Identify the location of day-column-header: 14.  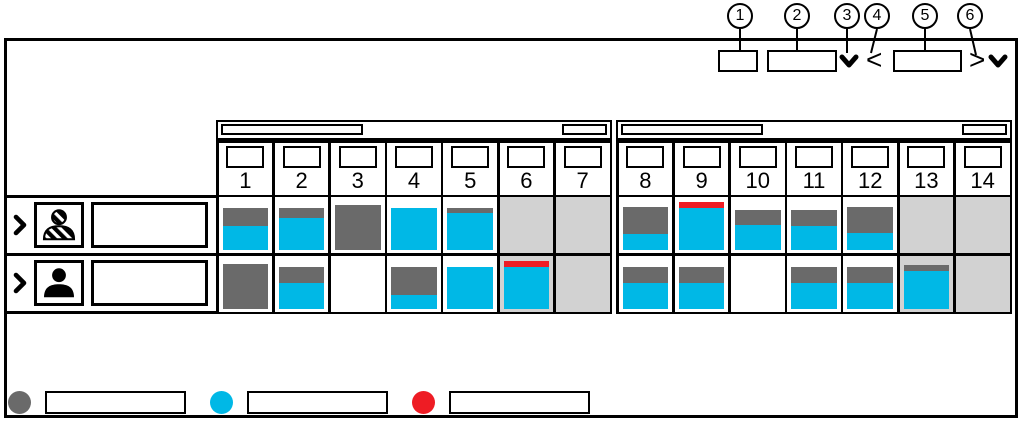
(982, 168).